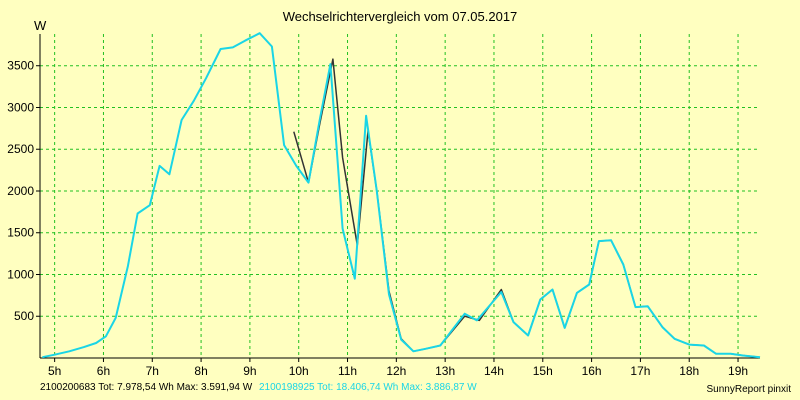 The width and height of the screenshot is (800, 400). What do you see at coordinates (592, 371) in the screenshot?
I see `x-tick-label: 16h` at bounding box center [592, 371].